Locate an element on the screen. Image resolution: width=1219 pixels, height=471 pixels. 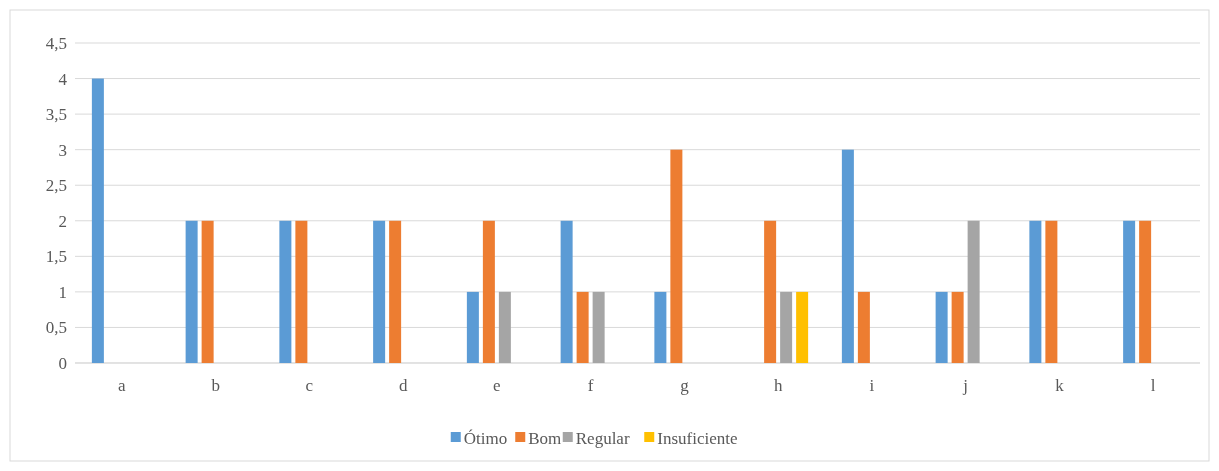
y-tick-label: 3 is located at coordinates (62, 150).